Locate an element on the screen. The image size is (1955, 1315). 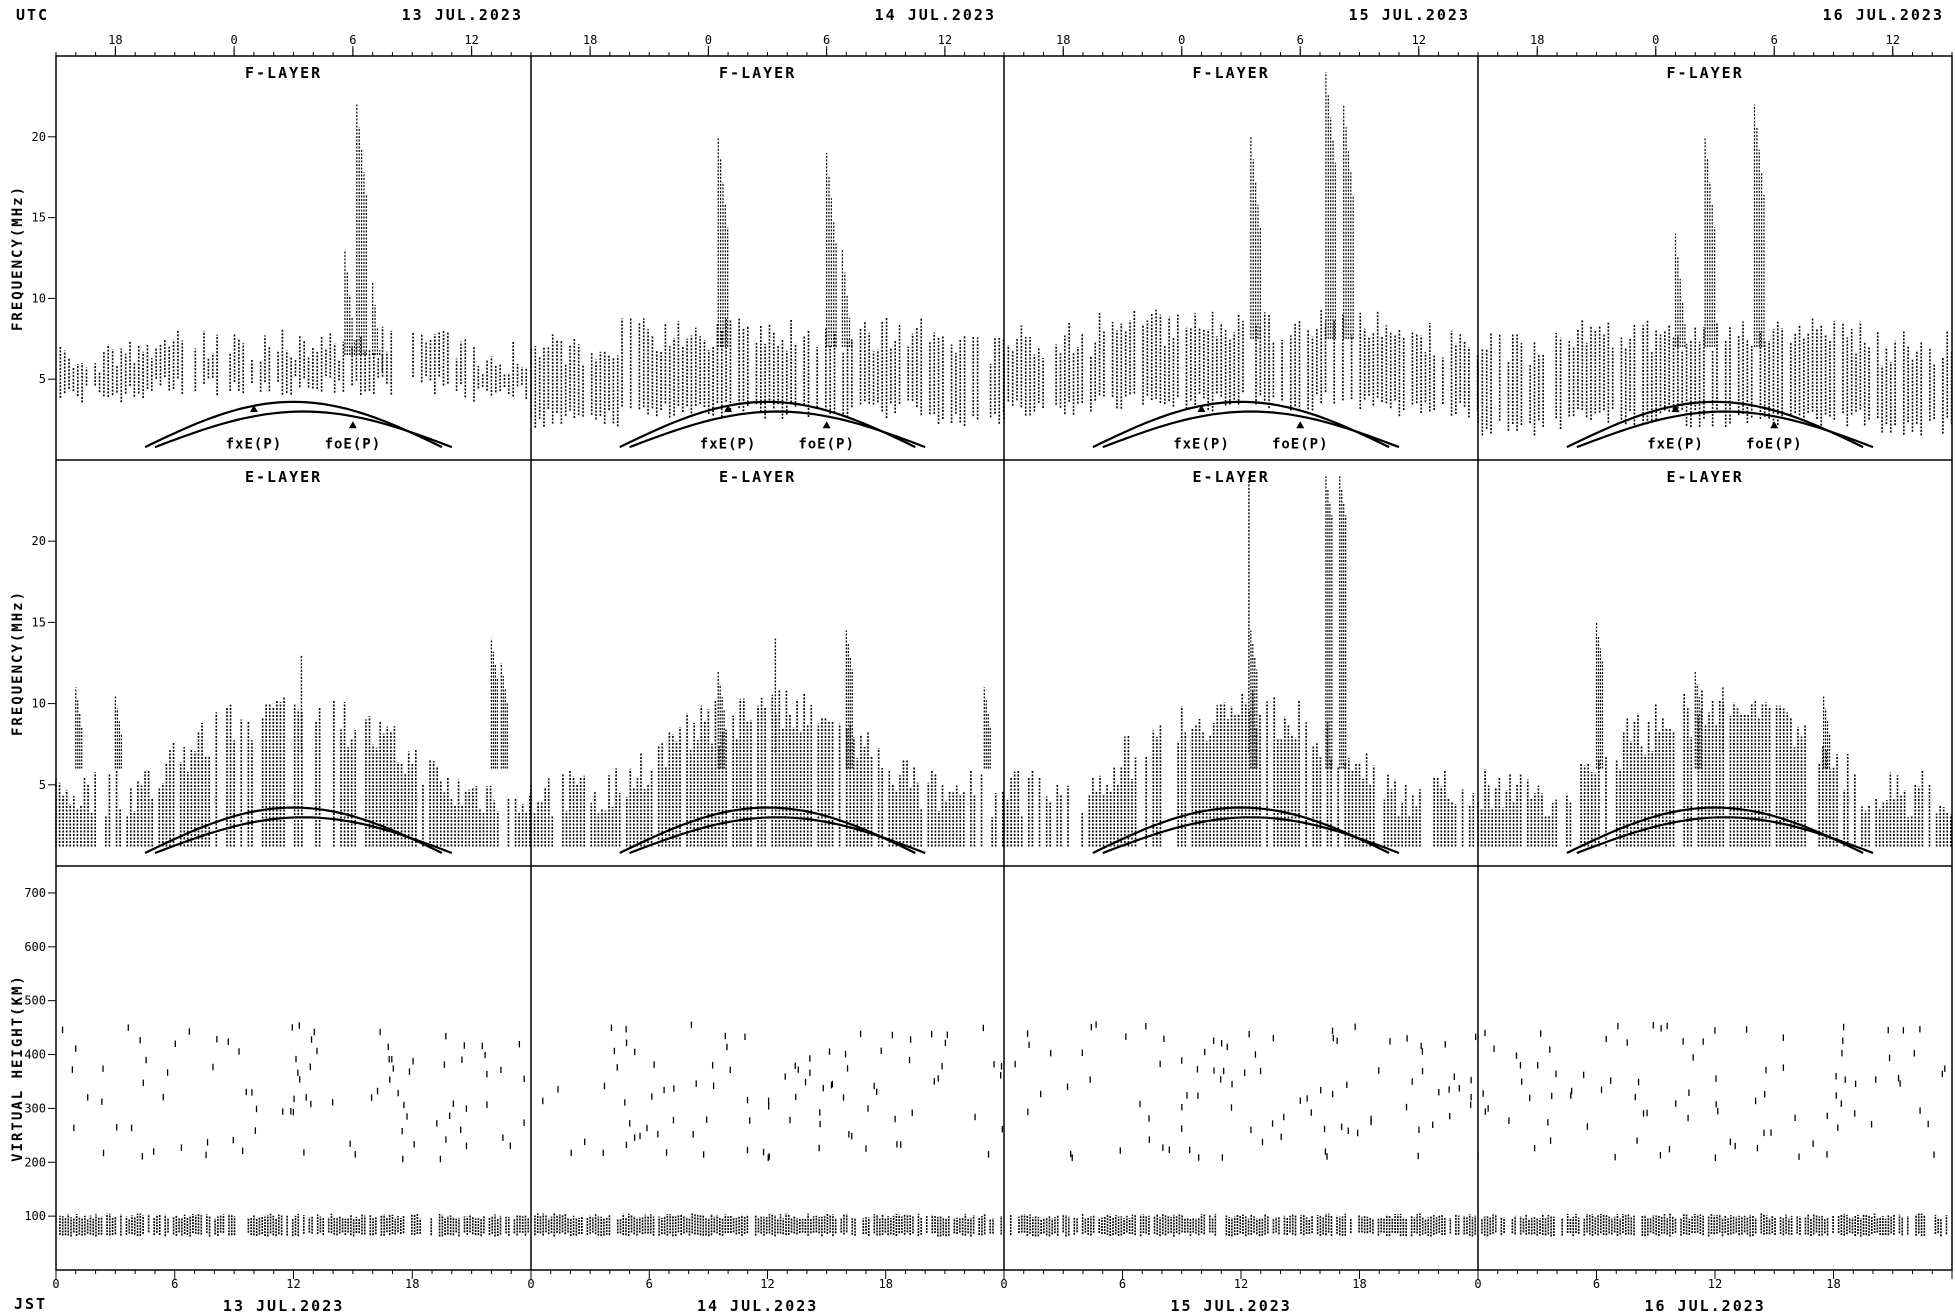
y-tick-label: 400 is located at coordinates (35, 1055).